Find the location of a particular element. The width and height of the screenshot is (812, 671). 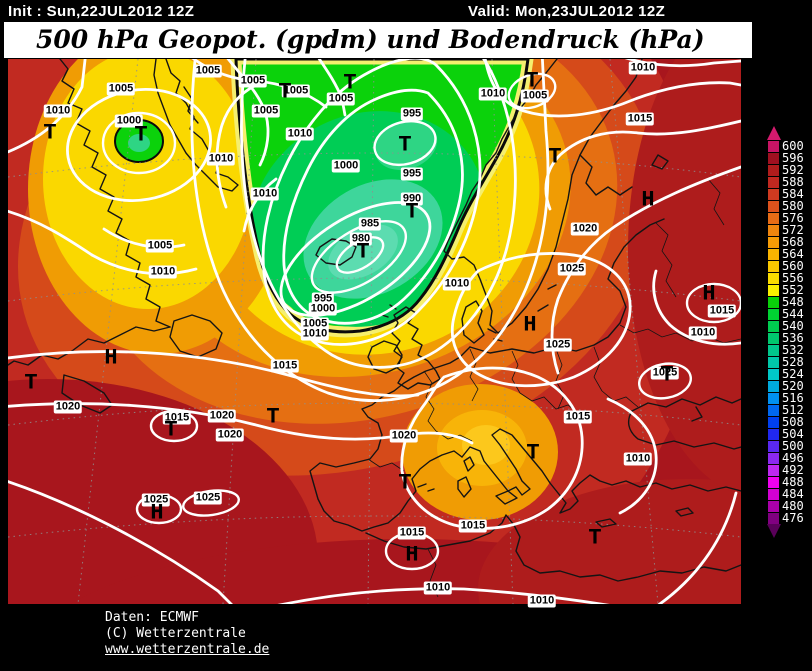

colorbar-entry: 500 is located at coordinates (787, 446).